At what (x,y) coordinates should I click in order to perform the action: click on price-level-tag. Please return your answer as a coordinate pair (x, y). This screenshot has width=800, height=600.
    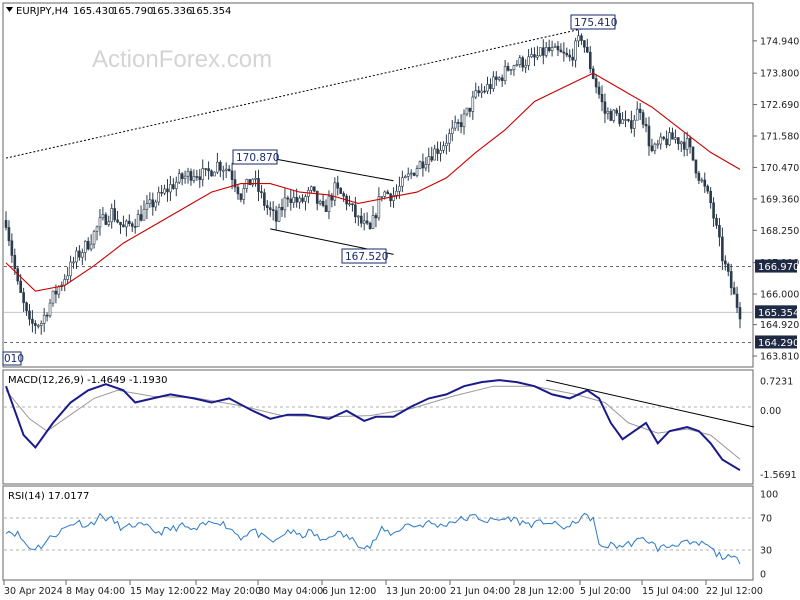
    Looking at the image, I should click on (776, 312).